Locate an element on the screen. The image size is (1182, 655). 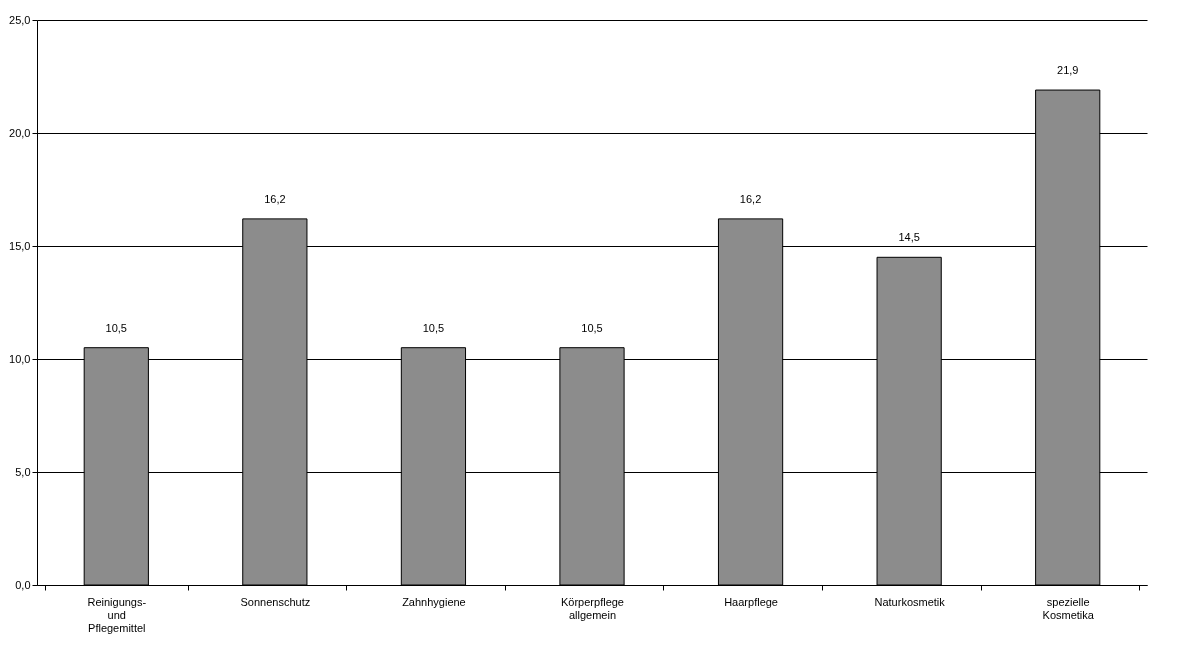
x-tick-label: Naturkosmetik is located at coordinates (910, 601).